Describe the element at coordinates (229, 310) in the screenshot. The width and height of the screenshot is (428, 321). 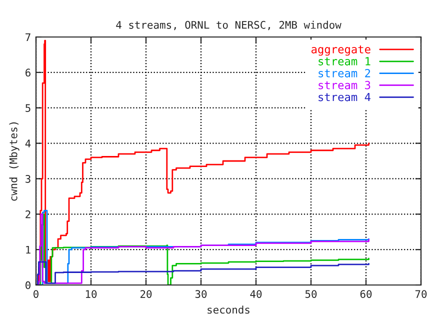
I see `x-axis-title: seconds` at that location.